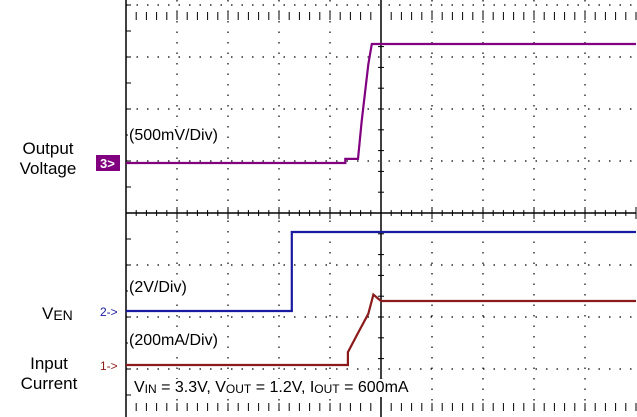 The height and width of the screenshot is (417, 637). Describe the element at coordinates (327, 389) in the screenshot. I see `iout-subscript: OUT` at that location.